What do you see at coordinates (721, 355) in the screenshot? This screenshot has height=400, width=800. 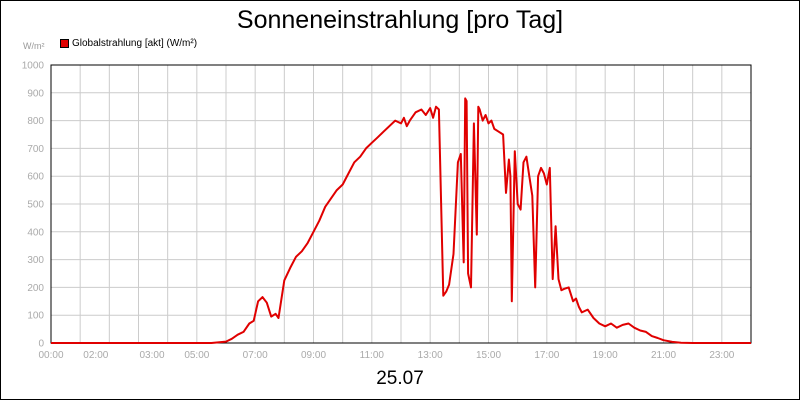 I see `x-tick-label: 23:00` at bounding box center [721, 355].